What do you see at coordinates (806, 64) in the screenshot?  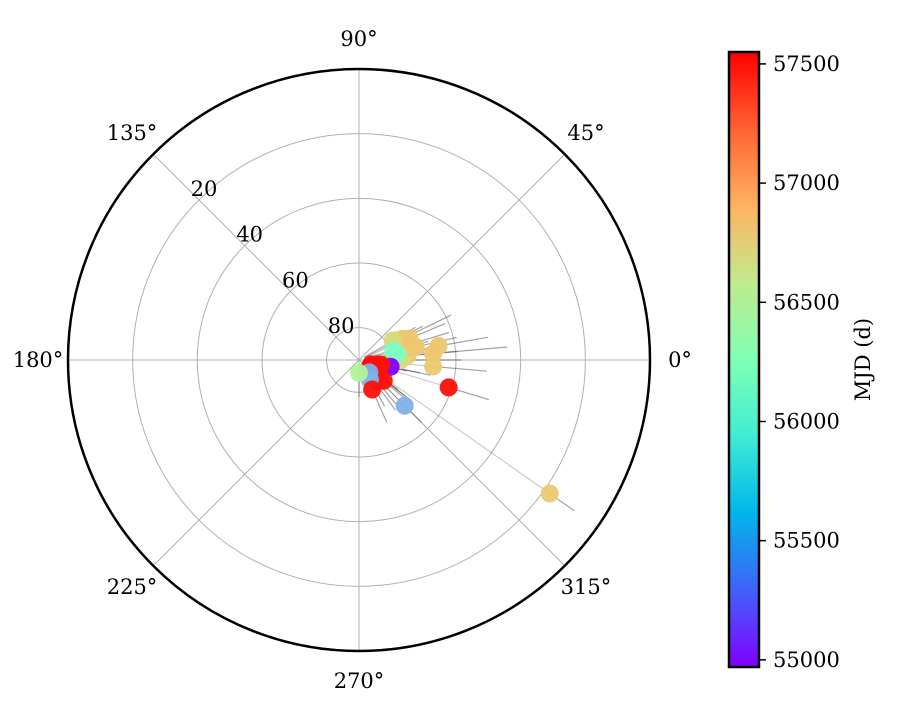 I see `colorbar-tick-label: 57500` at bounding box center [806, 64].